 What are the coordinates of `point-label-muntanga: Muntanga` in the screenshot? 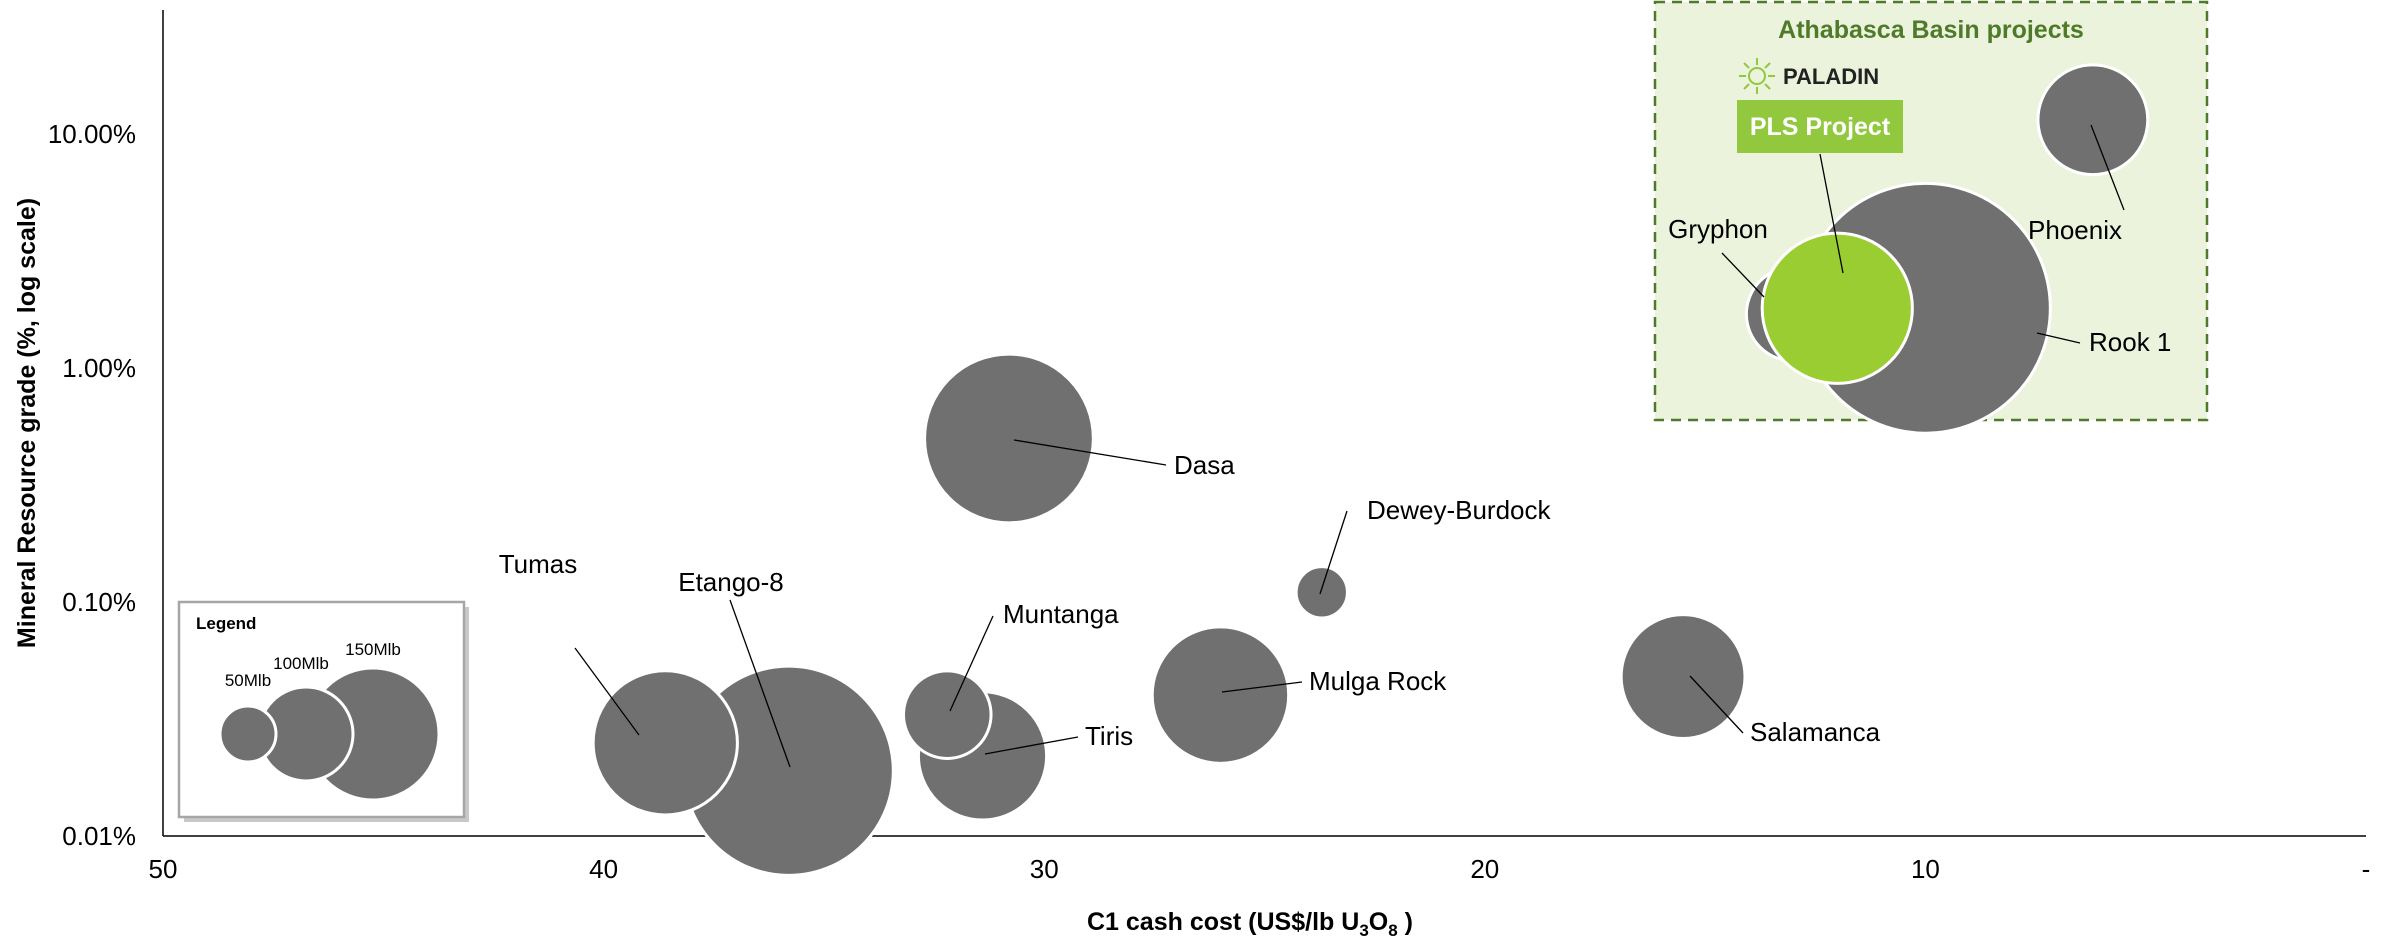 It's located at (1061, 614).